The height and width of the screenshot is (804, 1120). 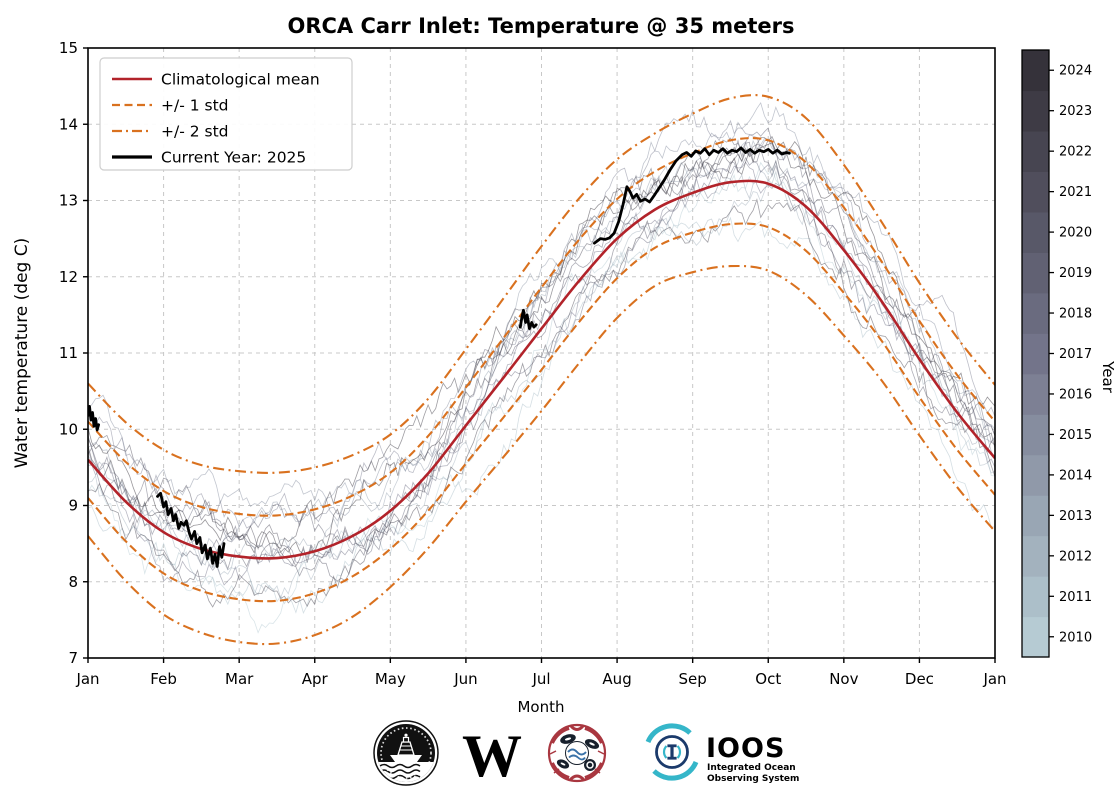 I want to click on x-tick-label: Nov, so click(x=843, y=679).